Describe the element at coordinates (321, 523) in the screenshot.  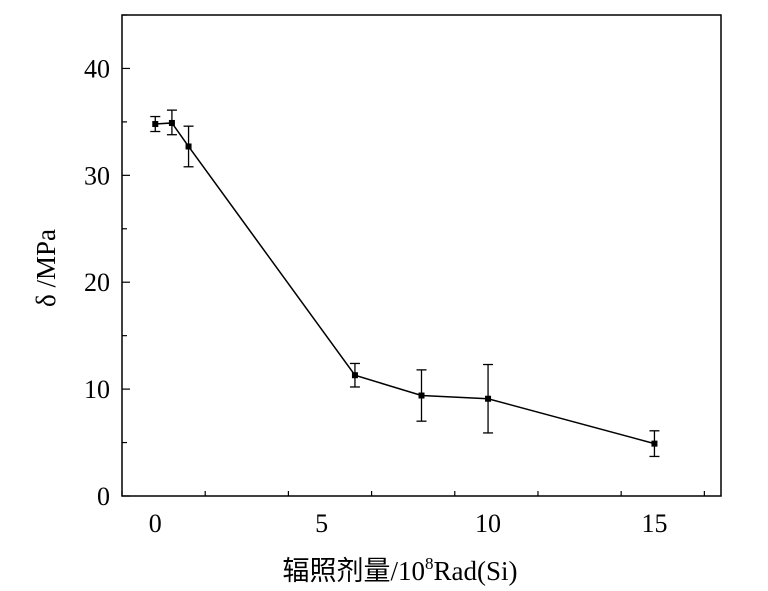
I see `x-tick-label: 5` at that location.